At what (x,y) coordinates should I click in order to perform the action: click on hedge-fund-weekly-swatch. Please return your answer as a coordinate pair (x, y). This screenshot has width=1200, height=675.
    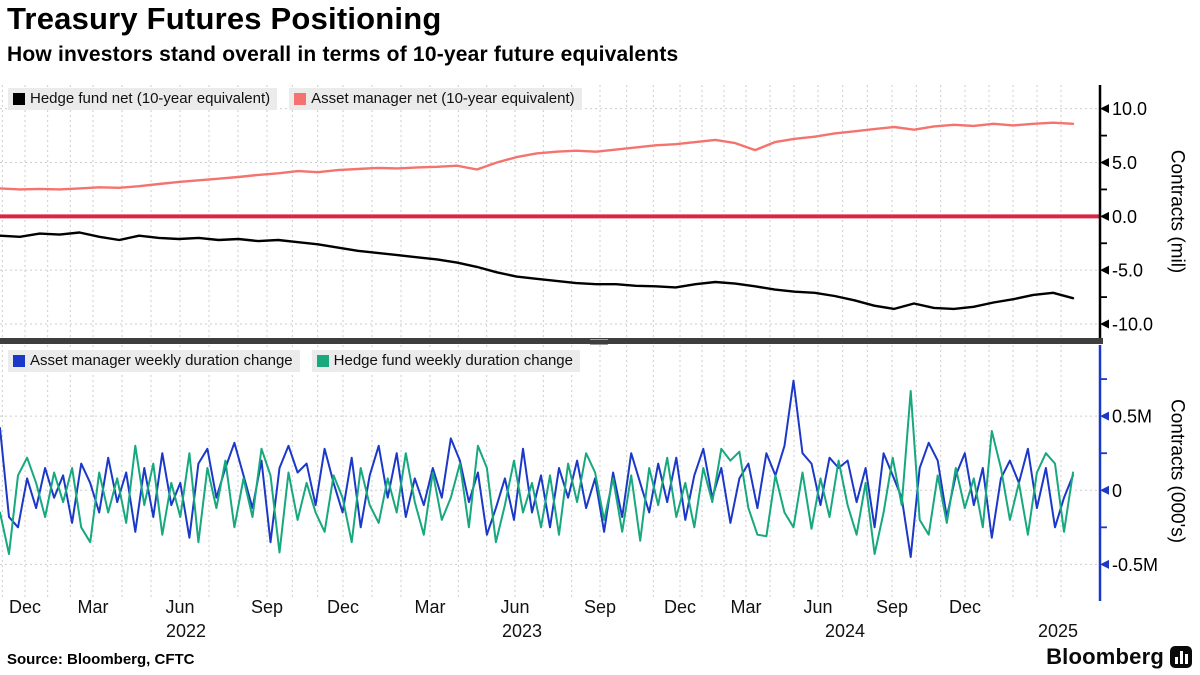
    Looking at the image, I should click on (322, 360).